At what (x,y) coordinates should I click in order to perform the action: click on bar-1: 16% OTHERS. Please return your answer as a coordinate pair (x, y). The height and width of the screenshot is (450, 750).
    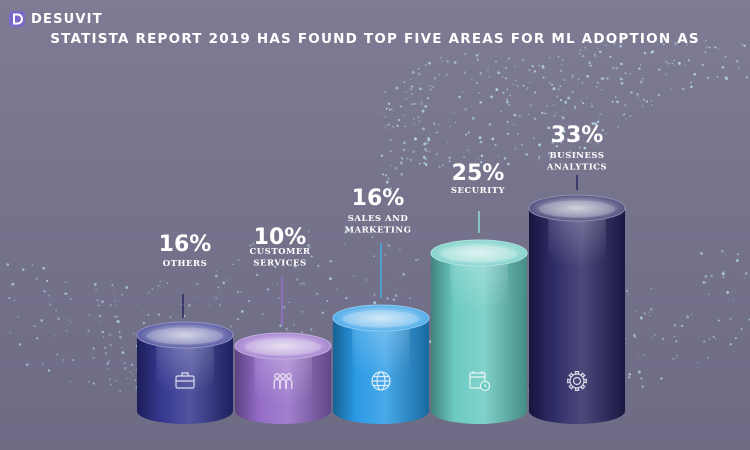
    Looking at the image, I should click on (185, 328).